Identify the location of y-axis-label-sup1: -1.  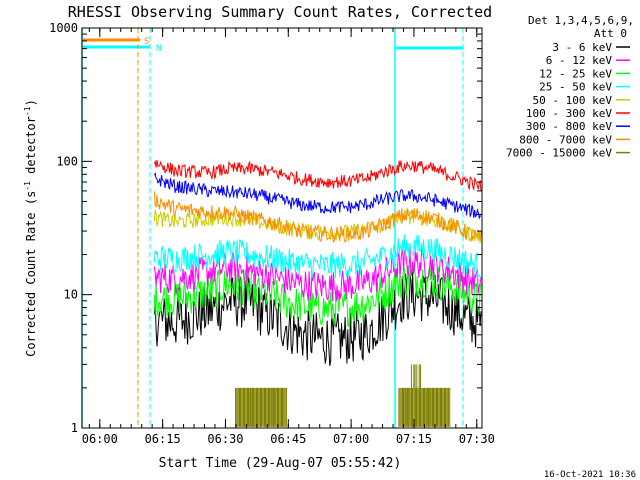
(27, 186).